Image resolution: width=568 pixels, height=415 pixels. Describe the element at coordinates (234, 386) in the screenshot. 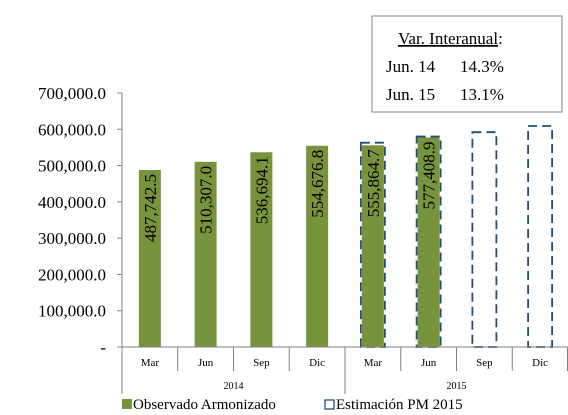

I see `group-label: 2014` at that location.